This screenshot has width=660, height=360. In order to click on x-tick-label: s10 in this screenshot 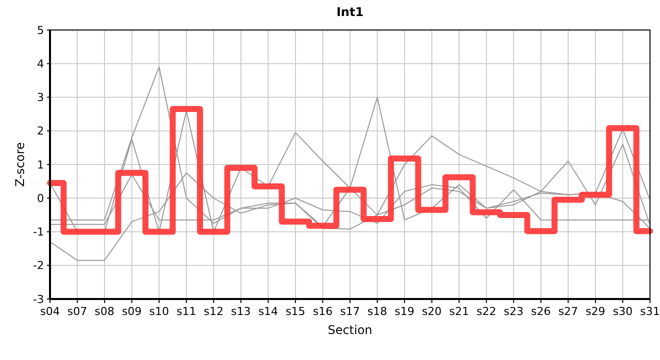, I will do `click(159, 311)`.